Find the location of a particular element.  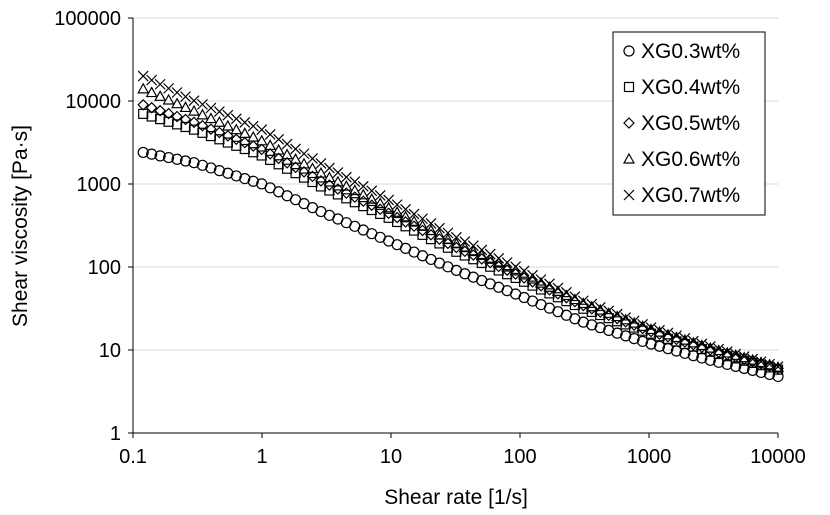

legend-box is located at coordinates (689, 123).